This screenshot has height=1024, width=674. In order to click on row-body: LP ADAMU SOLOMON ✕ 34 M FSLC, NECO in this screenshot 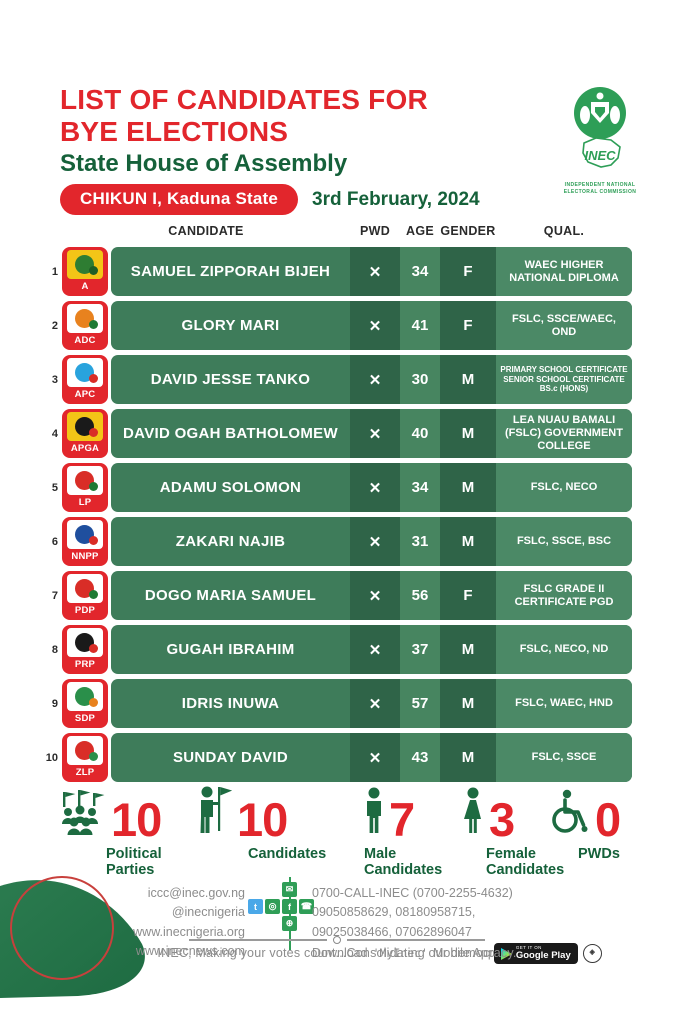, I will do `click(347, 487)`.